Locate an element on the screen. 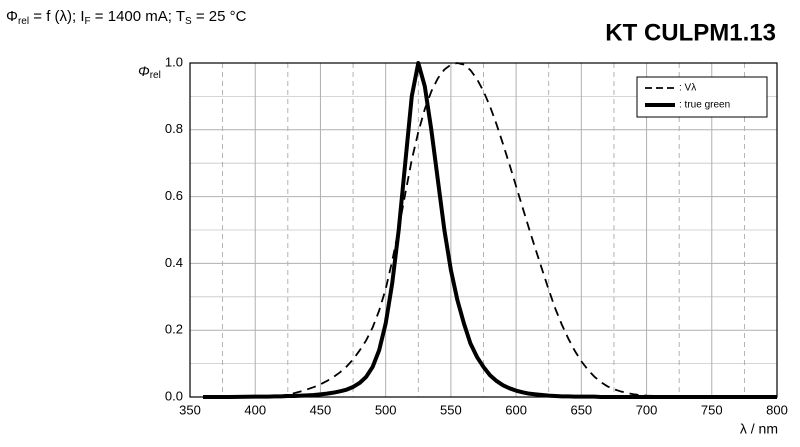  title-sub: S is located at coordinates (188, 21).